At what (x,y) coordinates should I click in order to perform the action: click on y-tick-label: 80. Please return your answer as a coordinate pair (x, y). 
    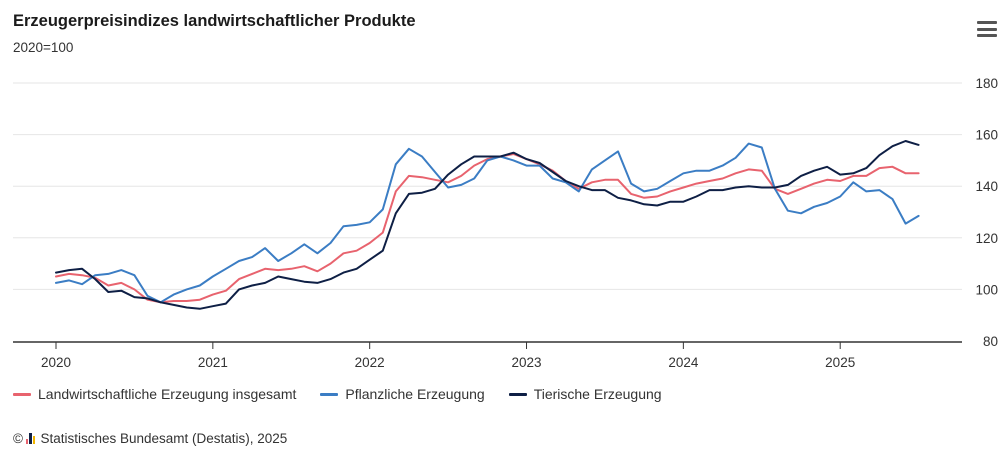
    Looking at the image, I should click on (990, 341).